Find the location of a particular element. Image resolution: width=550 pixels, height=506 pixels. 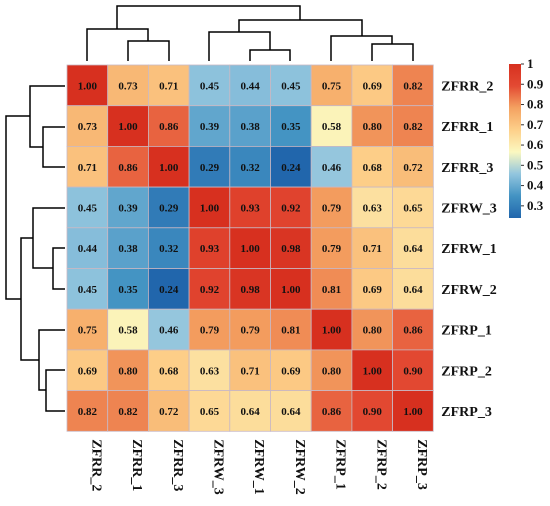

row-label: ZFRR_2 is located at coordinates (467, 86).